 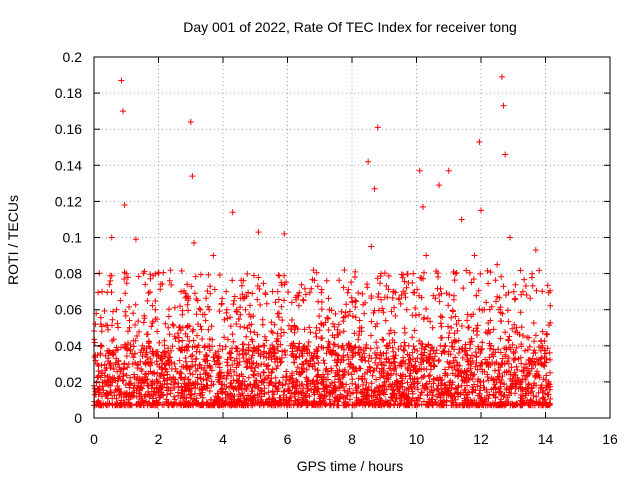 I want to click on x-tick-label: 14, so click(x=546, y=439).